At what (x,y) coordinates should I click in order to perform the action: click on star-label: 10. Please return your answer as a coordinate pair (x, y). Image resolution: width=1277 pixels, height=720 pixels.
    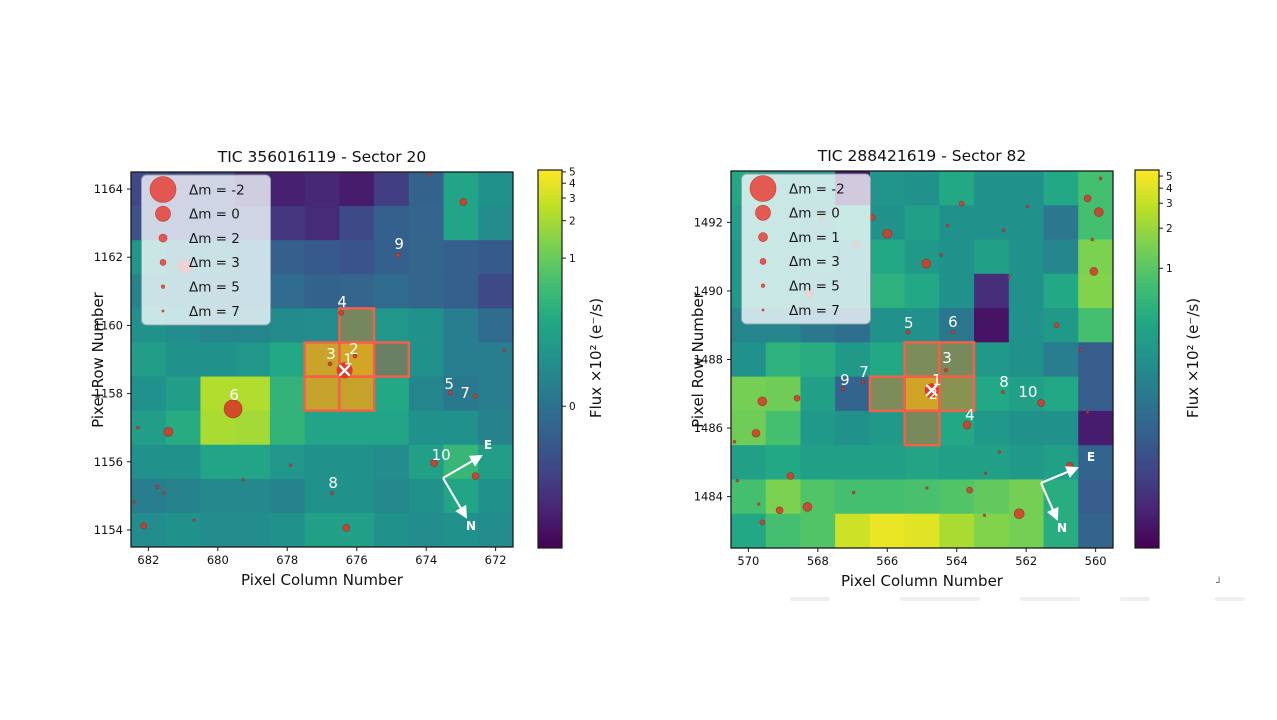
    Looking at the image, I should click on (441, 455).